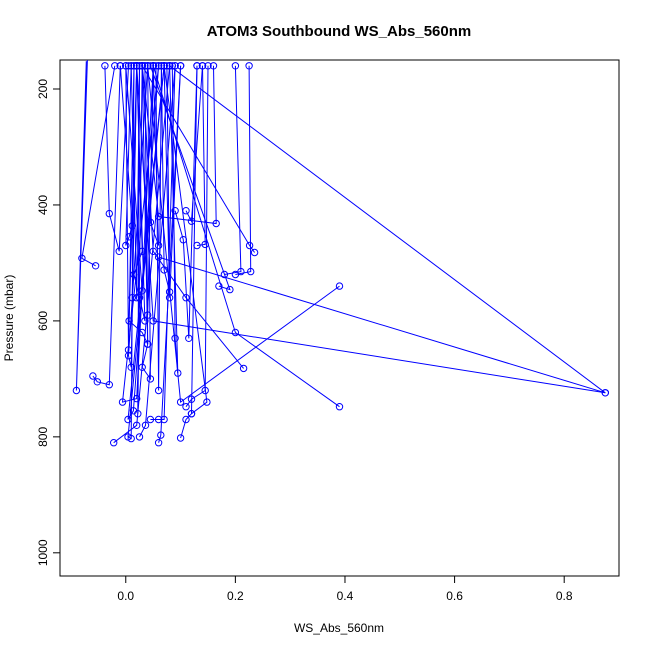 The image size is (650, 650). Describe the element at coordinates (454, 596) in the screenshot. I see `x-tick-label: 0.6` at that location.